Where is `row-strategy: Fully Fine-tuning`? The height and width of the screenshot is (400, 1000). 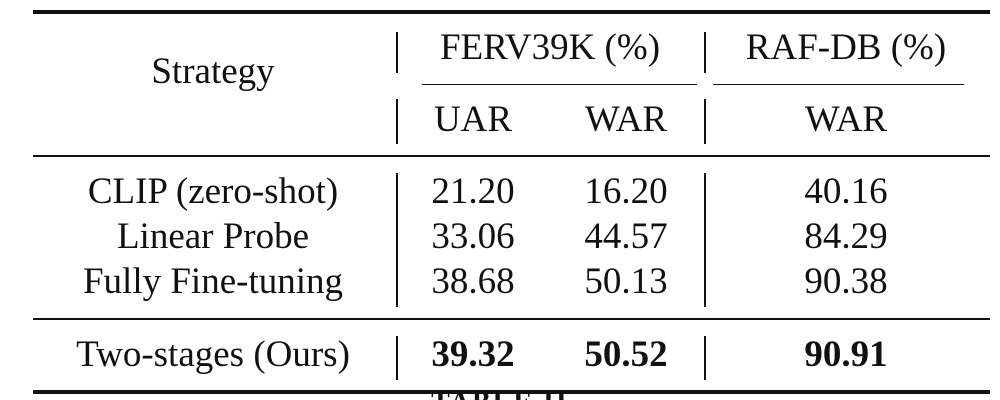
row-strategy: Fully Fine-tuning is located at coordinates (213, 281).